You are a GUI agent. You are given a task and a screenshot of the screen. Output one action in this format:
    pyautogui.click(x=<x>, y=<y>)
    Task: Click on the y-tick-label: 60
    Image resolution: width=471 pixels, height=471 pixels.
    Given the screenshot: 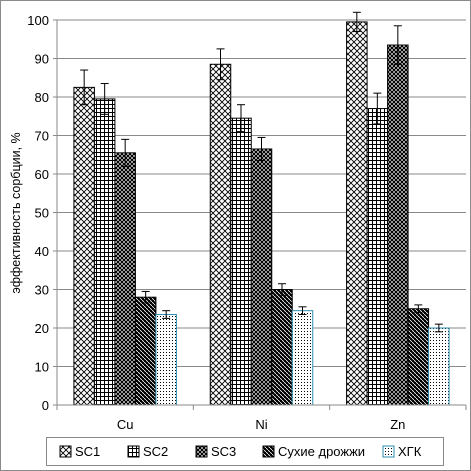 What is the action you would take?
    pyautogui.click(x=42, y=174)
    